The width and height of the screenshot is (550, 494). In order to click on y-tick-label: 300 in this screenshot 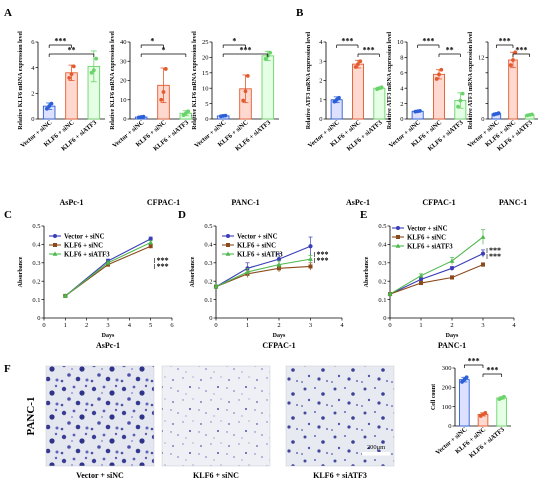, I will do `click(447, 368)`.